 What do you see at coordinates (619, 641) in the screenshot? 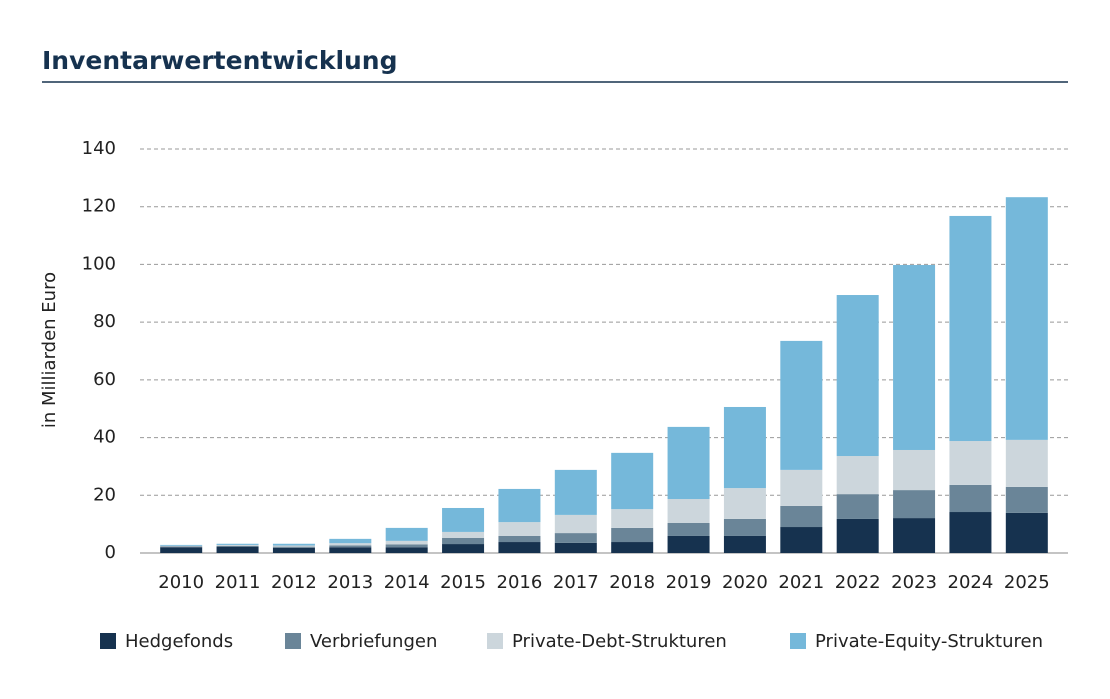
I see `legend-label: Private-Debt-Strukturen` at bounding box center [619, 641].